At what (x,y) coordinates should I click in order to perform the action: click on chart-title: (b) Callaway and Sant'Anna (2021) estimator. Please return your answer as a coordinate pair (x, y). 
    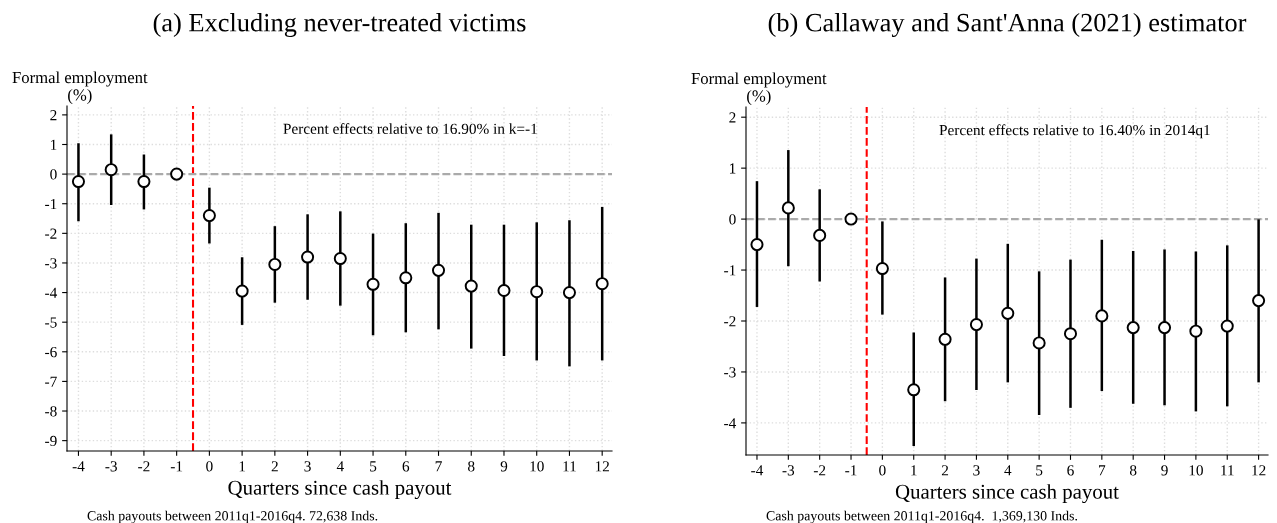
    Looking at the image, I should click on (1007, 25).